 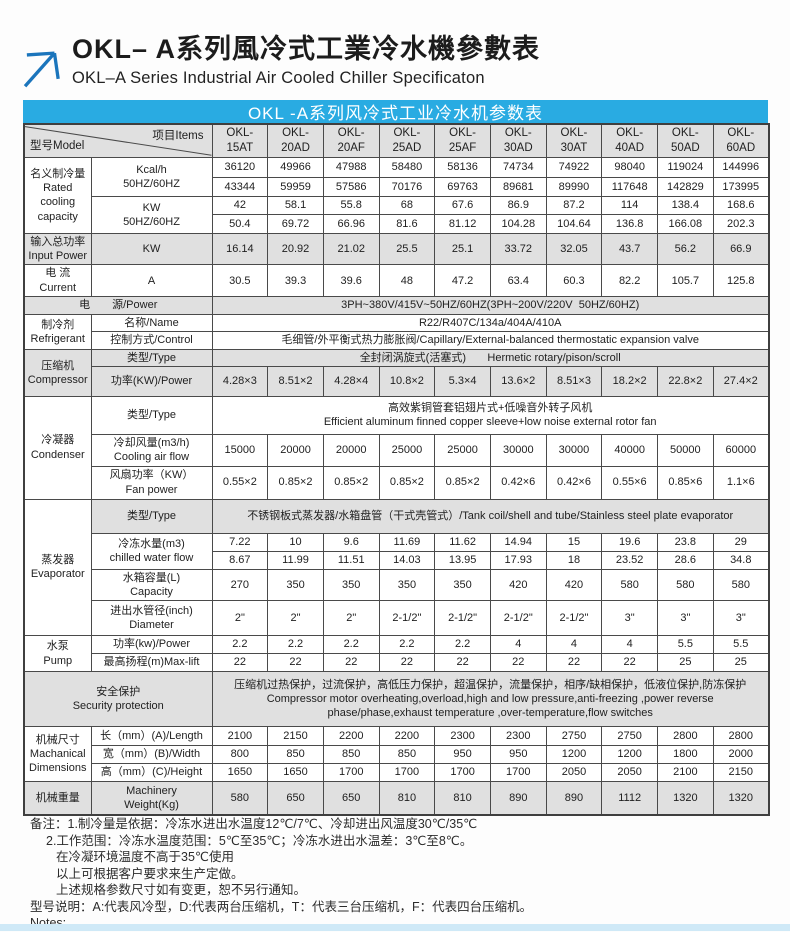 What do you see at coordinates (629, 381) in the screenshot?
I see `value-cell: 18.2×2` at bounding box center [629, 381].